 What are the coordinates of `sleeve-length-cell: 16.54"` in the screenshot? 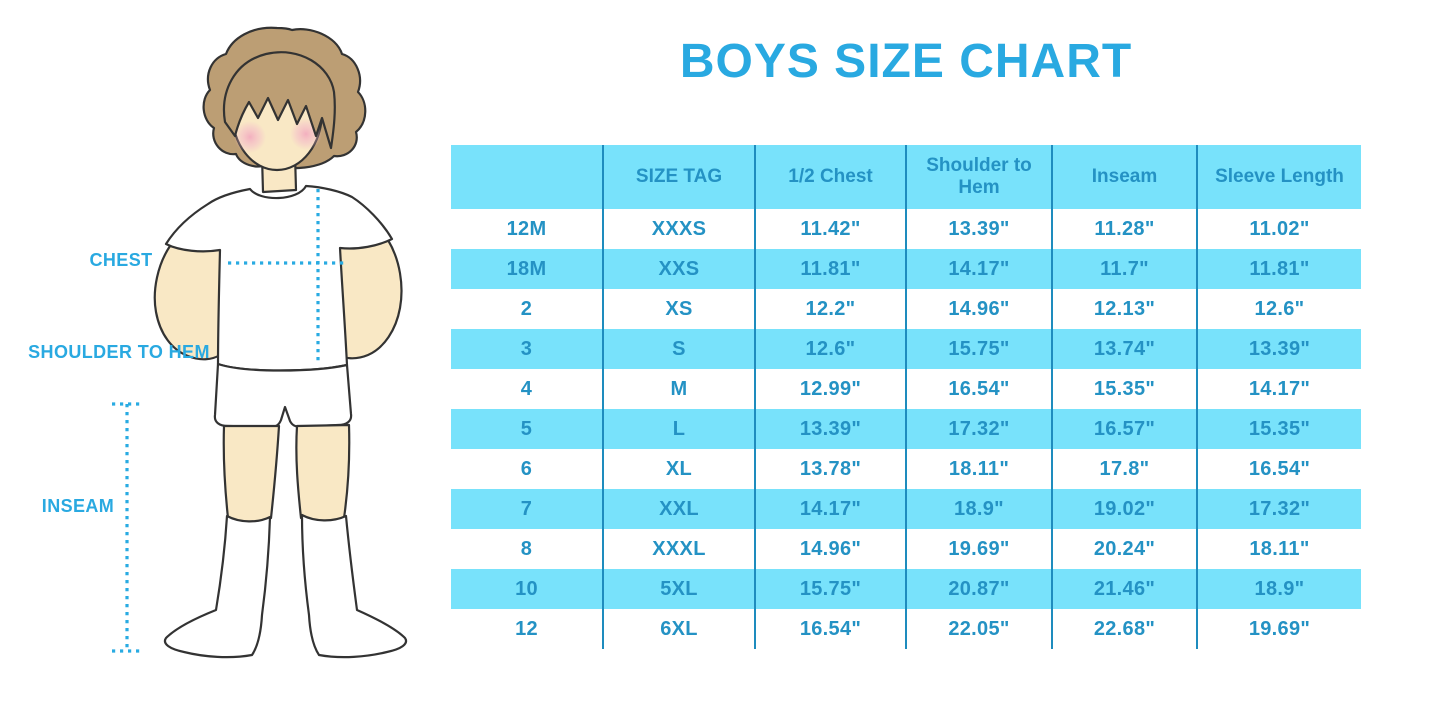 It's located at (1278, 469).